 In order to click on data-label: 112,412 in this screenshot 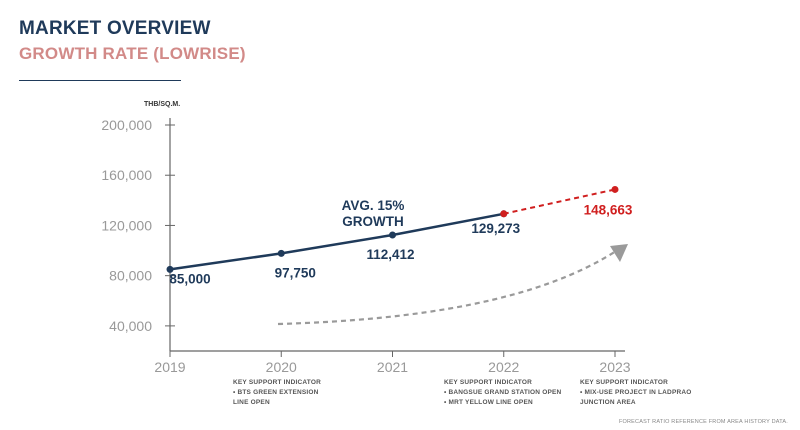, I will do `click(390, 254)`.